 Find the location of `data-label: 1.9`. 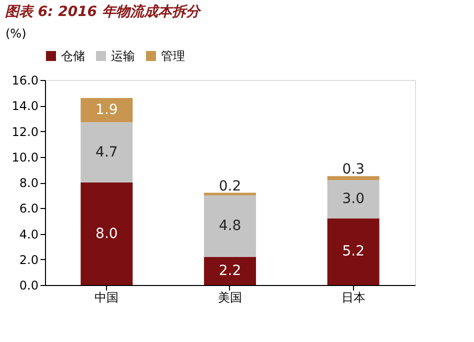

data-label: 1.9 is located at coordinates (107, 110).